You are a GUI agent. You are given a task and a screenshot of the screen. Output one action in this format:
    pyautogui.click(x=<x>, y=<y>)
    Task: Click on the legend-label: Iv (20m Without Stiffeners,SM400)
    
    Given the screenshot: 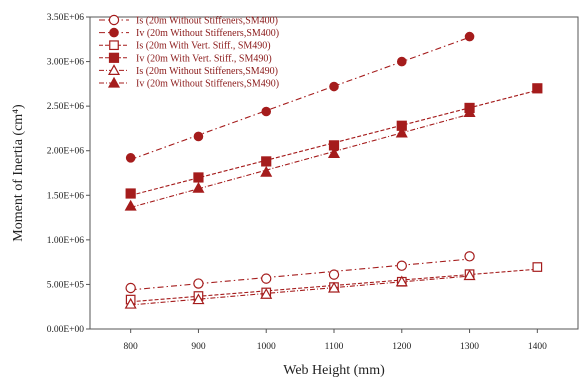 What is the action you would take?
    pyautogui.click(x=207, y=33)
    